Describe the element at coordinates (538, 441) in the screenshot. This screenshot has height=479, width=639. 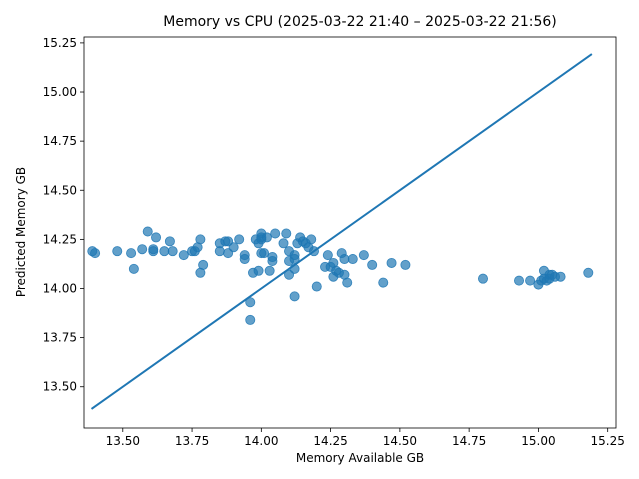
I see `x-tick-label: 15.00` at that location.